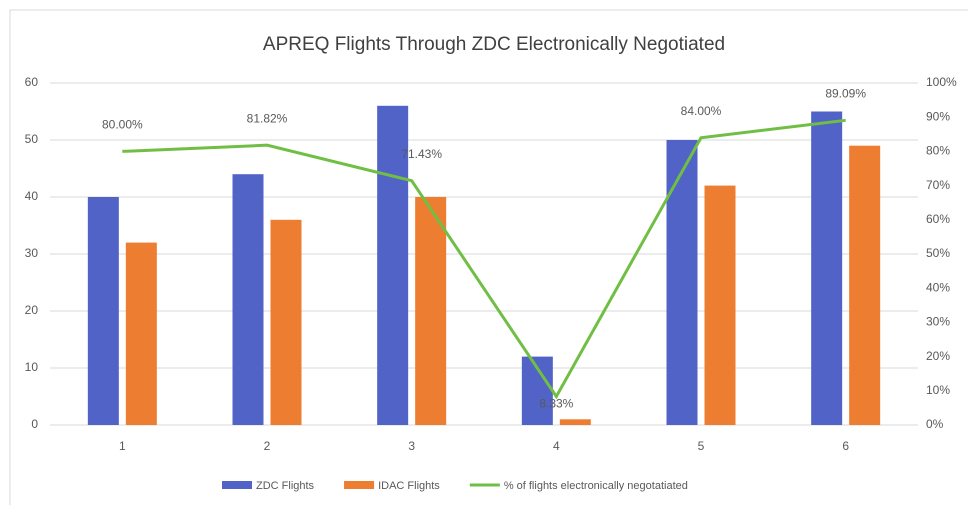 This screenshot has width=968, height=505. What do you see at coordinates (267, 446) in the screenshot?
I see `x-tick-label: 2` at bounding box center [267, 446].